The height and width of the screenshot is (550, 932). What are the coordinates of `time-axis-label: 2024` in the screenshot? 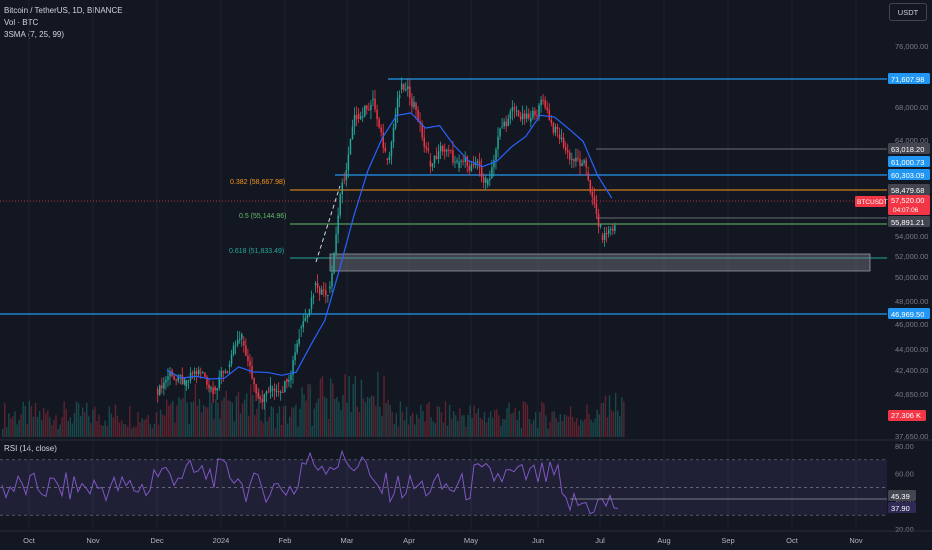 It's located at (221, 540).